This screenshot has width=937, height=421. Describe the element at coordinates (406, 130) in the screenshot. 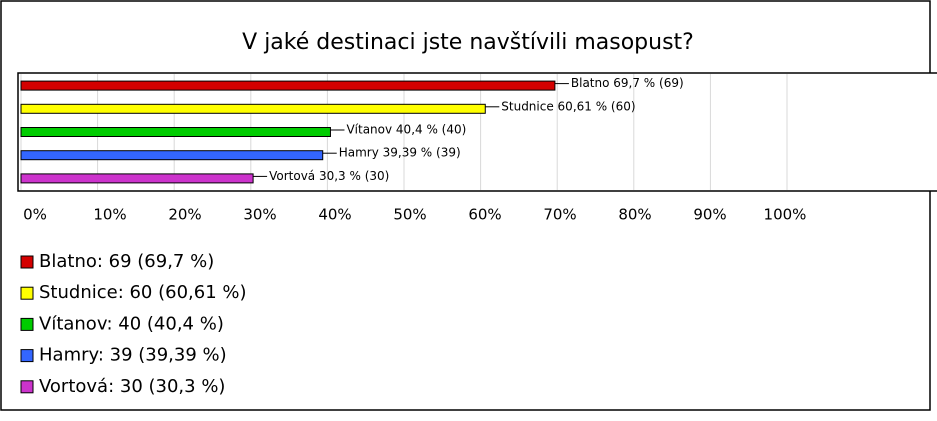

I see `value-label: Vítanov 40,4 % (40)` at that location.